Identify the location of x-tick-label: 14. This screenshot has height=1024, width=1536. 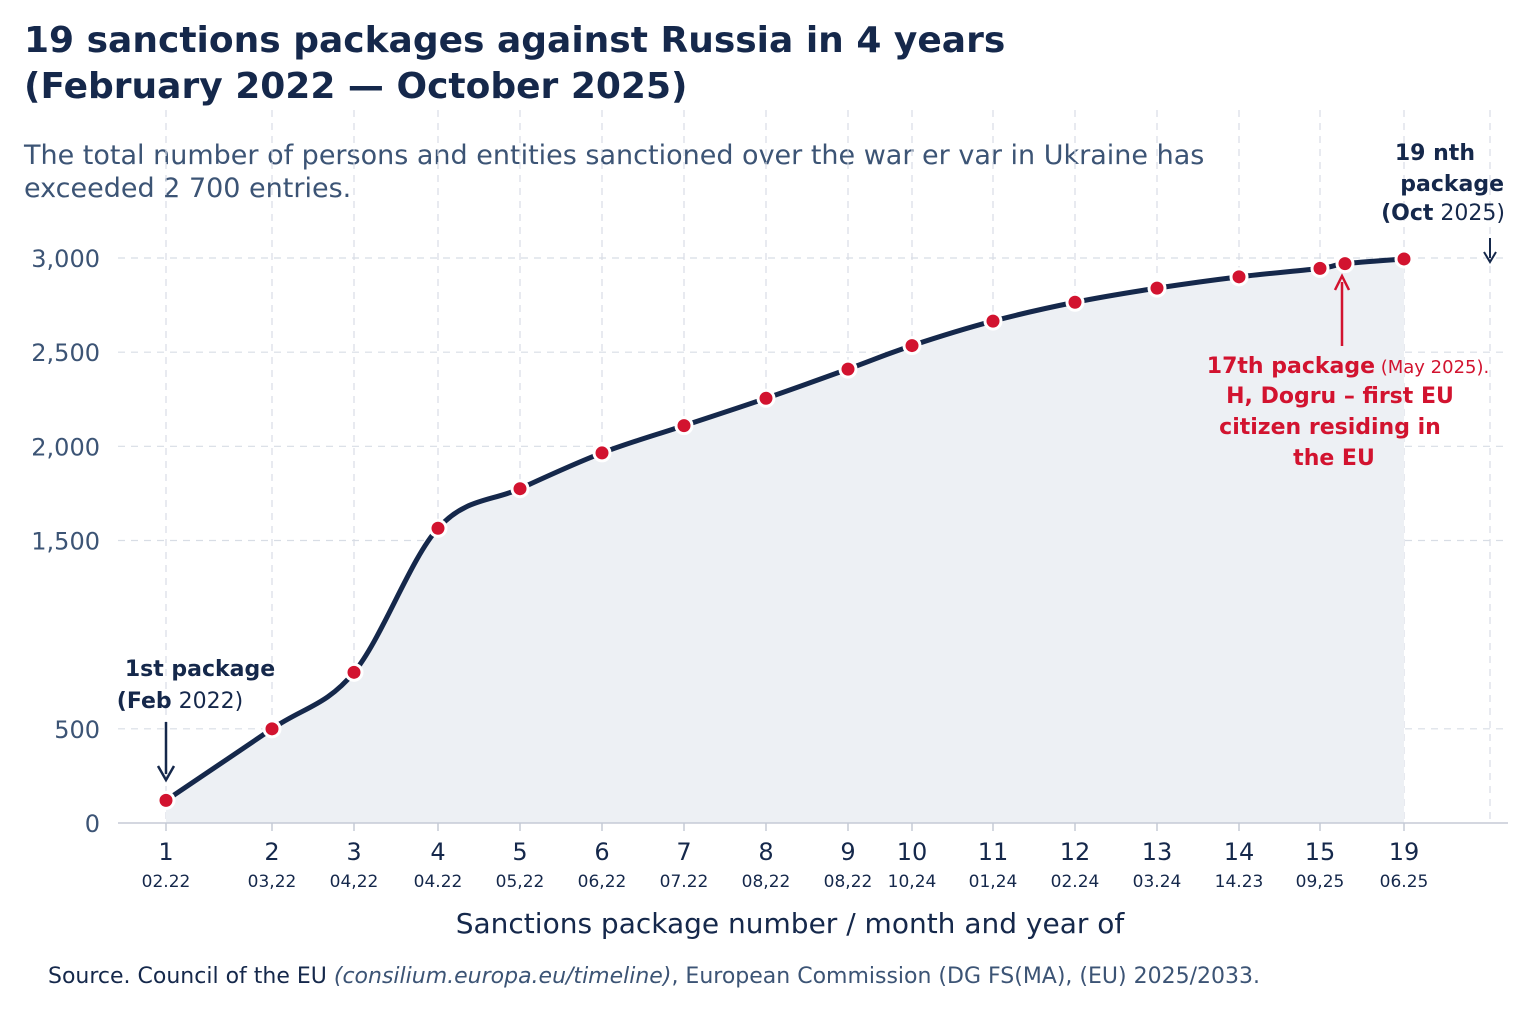
(1239, 852).